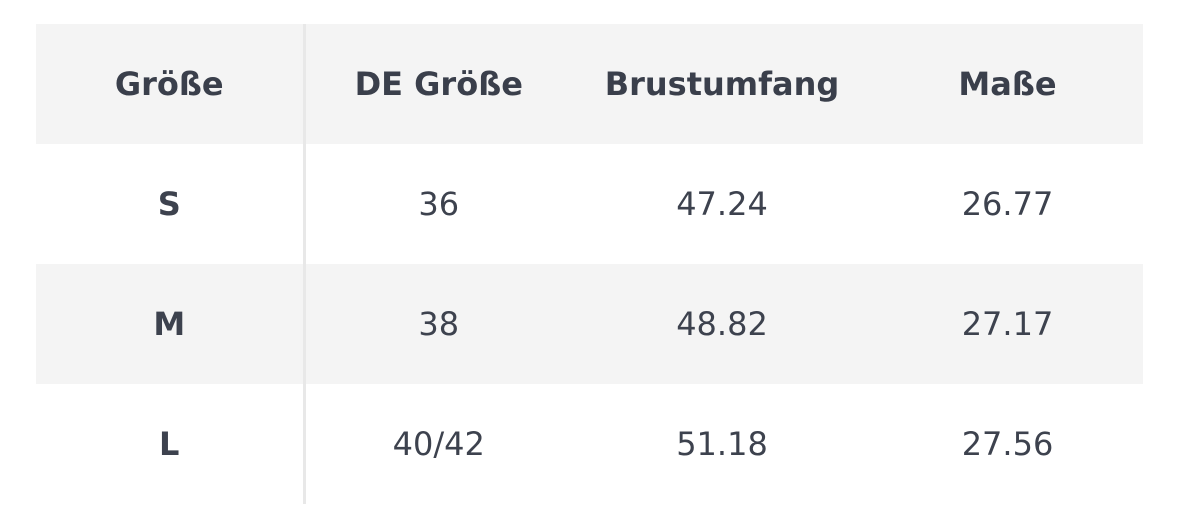 The image size is (1179, 513). Describe the element at coordinates (438, 84) in the screenshot. I see `header-de-size: DE Größe` at that location.